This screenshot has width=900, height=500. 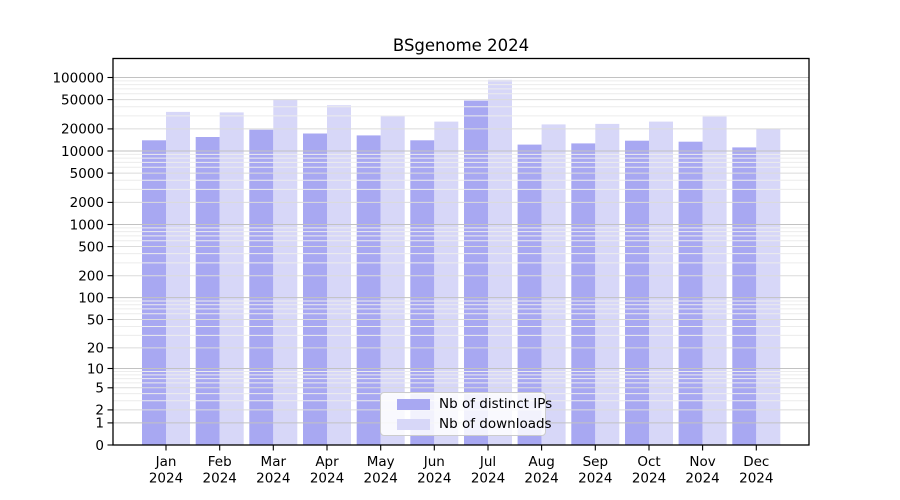 I want to click on x-tick-label-year-sep: 2024, so click(x=595, y=479).